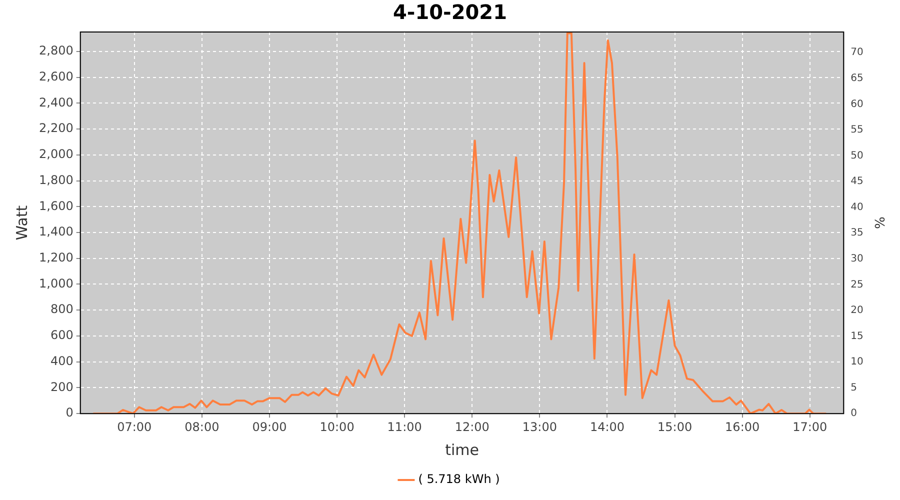  Describe the element at coordinates (459, 479) in the screenshot. I see `legend-label: ( 5.718 kWh )` at that location.